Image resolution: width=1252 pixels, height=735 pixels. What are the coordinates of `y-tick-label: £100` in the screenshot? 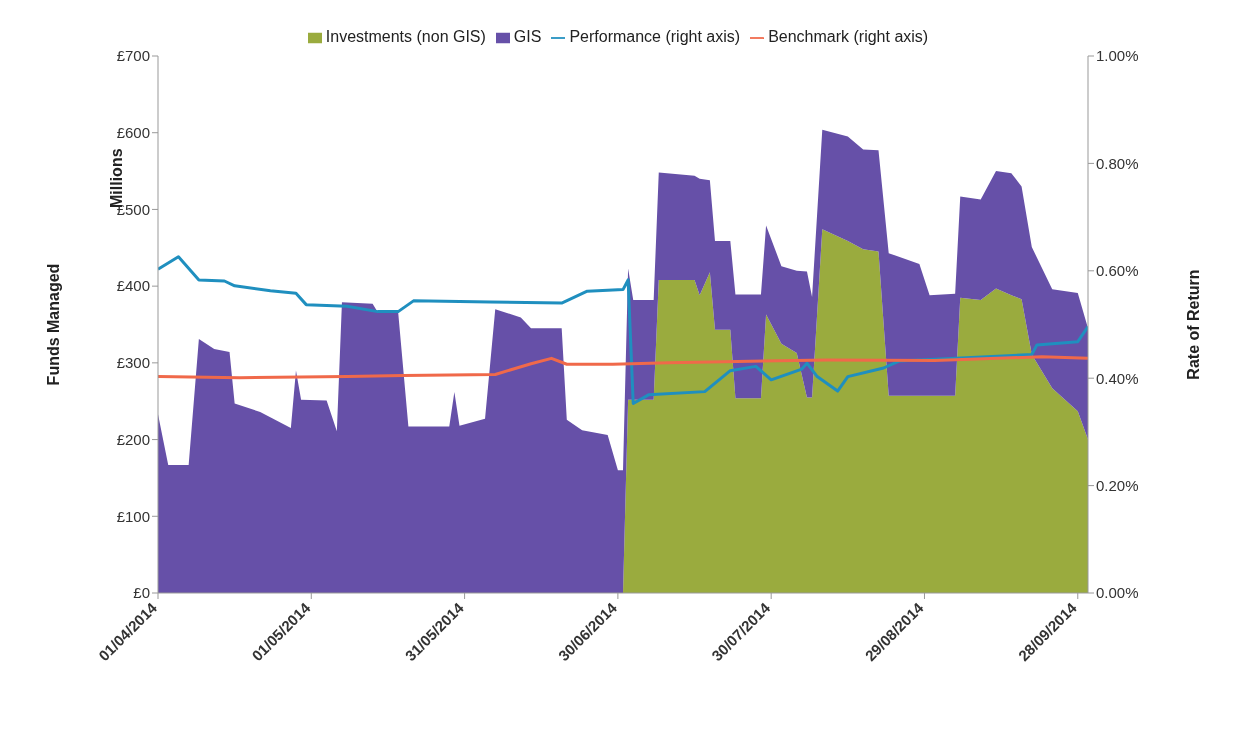 It's located at (133, 516).